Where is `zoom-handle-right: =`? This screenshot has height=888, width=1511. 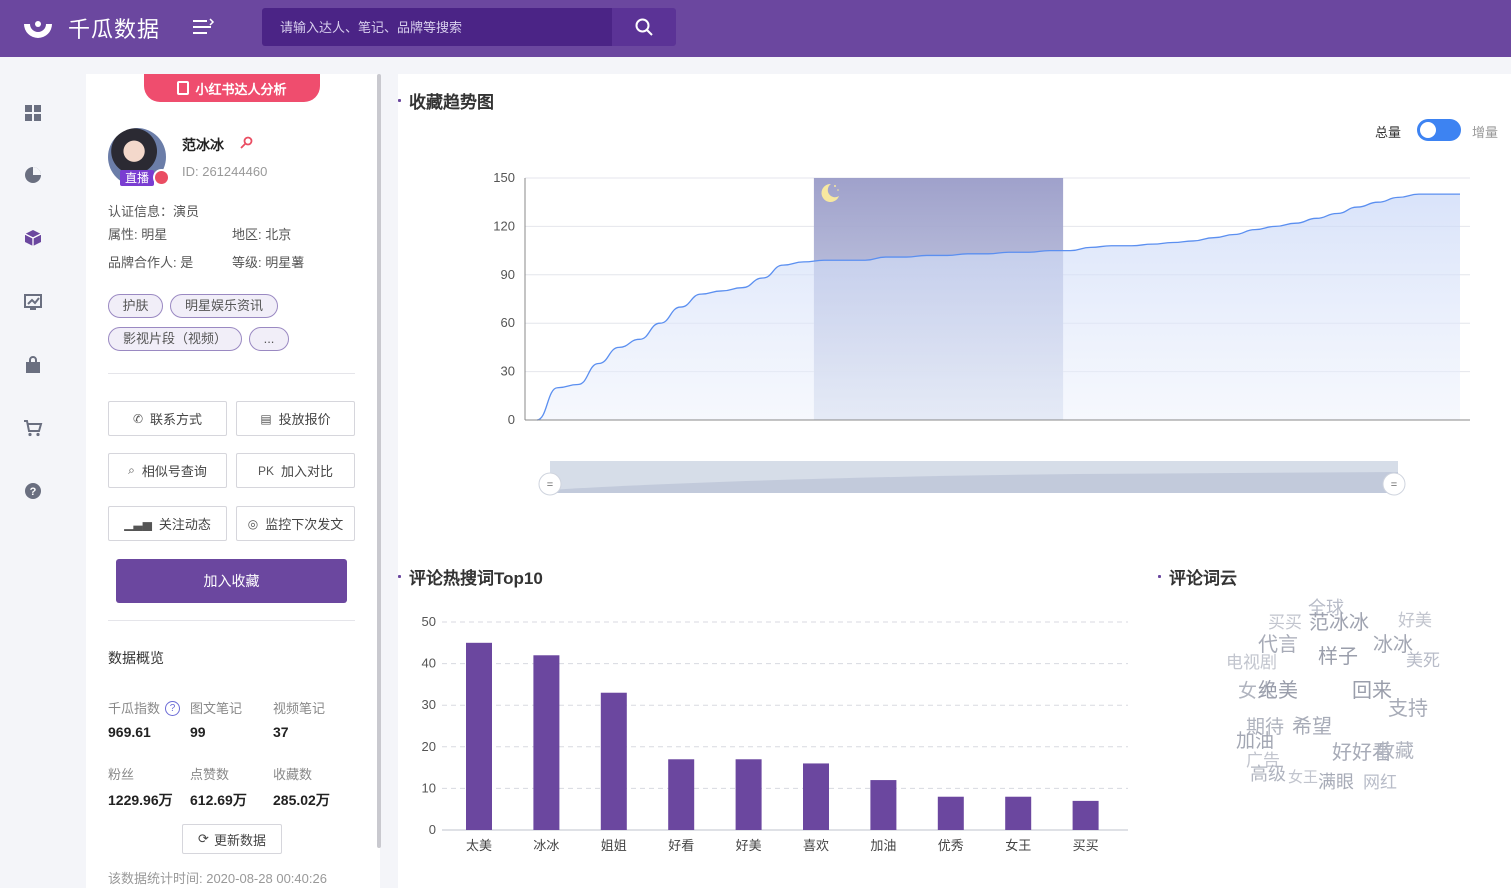 zoom-handle-right: = is located at coordinates (1394, 484).